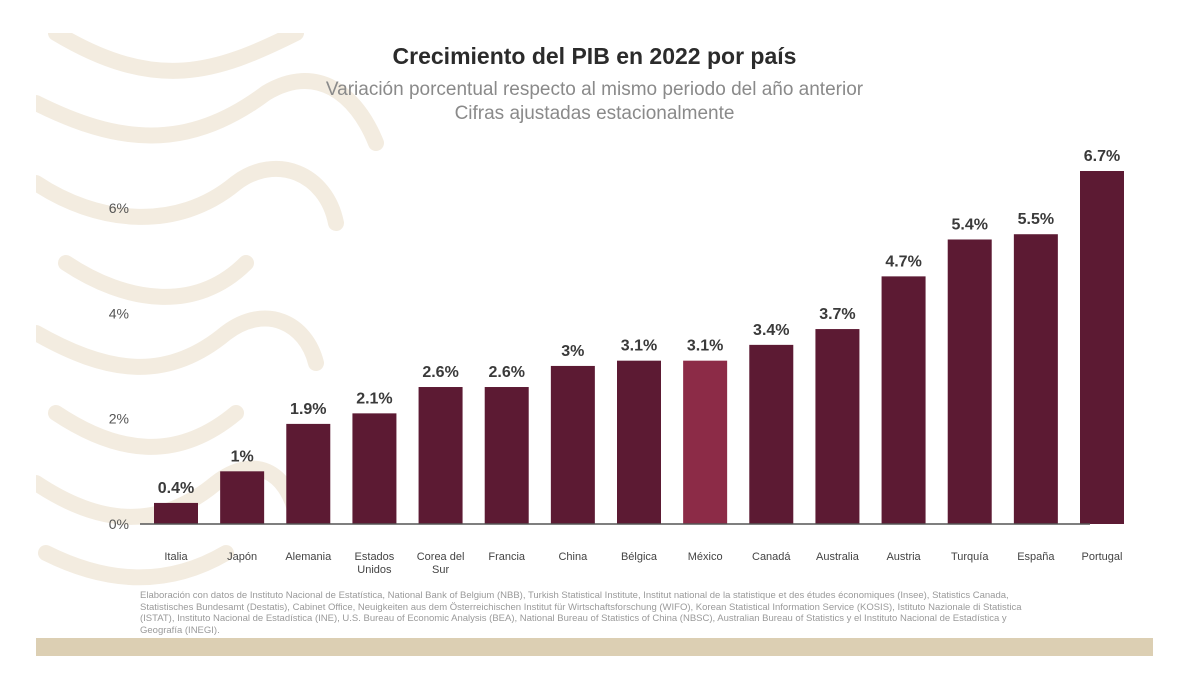  I want to click on x-tick-label: México, so click(705, 557).